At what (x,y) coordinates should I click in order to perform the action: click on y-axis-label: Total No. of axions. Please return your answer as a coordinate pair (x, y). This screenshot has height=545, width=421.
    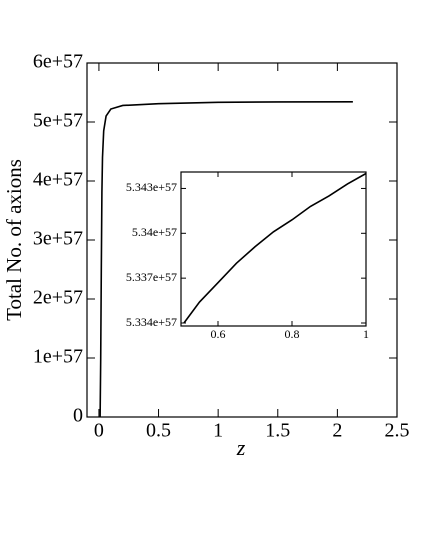
    Looking at the image, I should click on (14, 240).